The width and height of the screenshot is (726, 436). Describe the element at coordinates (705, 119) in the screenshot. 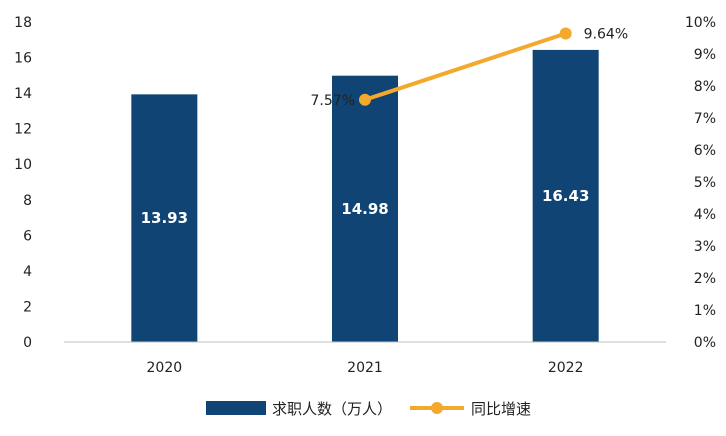

I see `y-right-tick-label: 7%` at that location.